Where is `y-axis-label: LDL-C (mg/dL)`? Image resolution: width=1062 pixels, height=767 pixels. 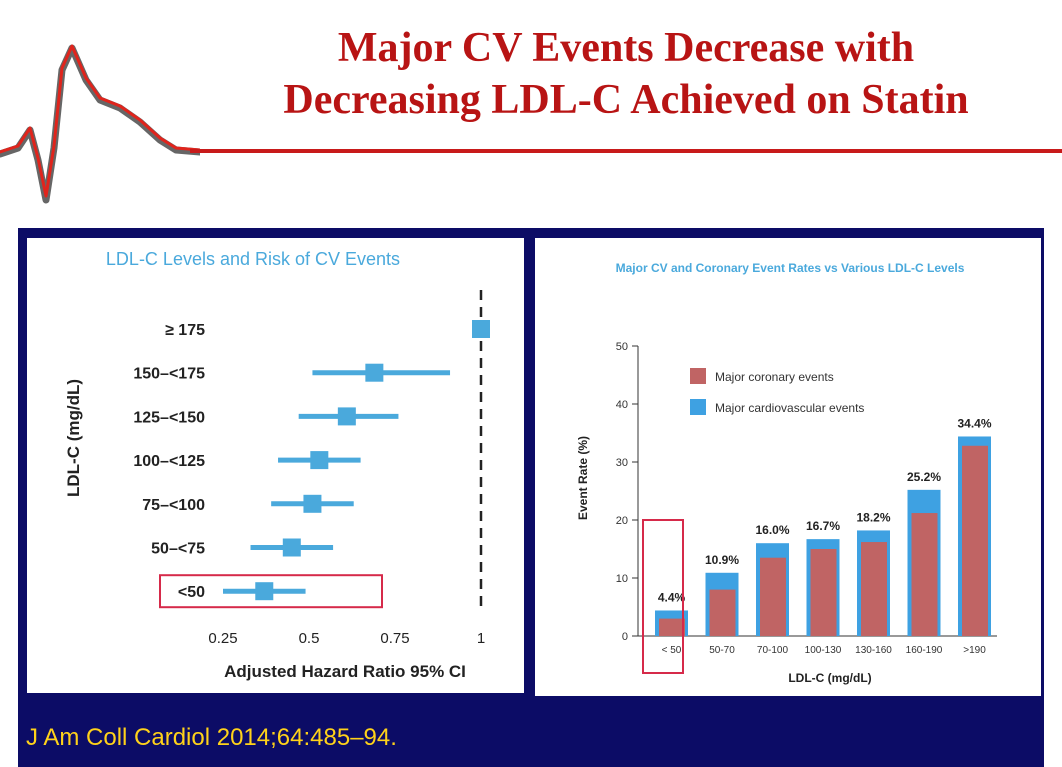 y-axis-label: LDL-C (mg/dL) is located at coordinates (73, 438).